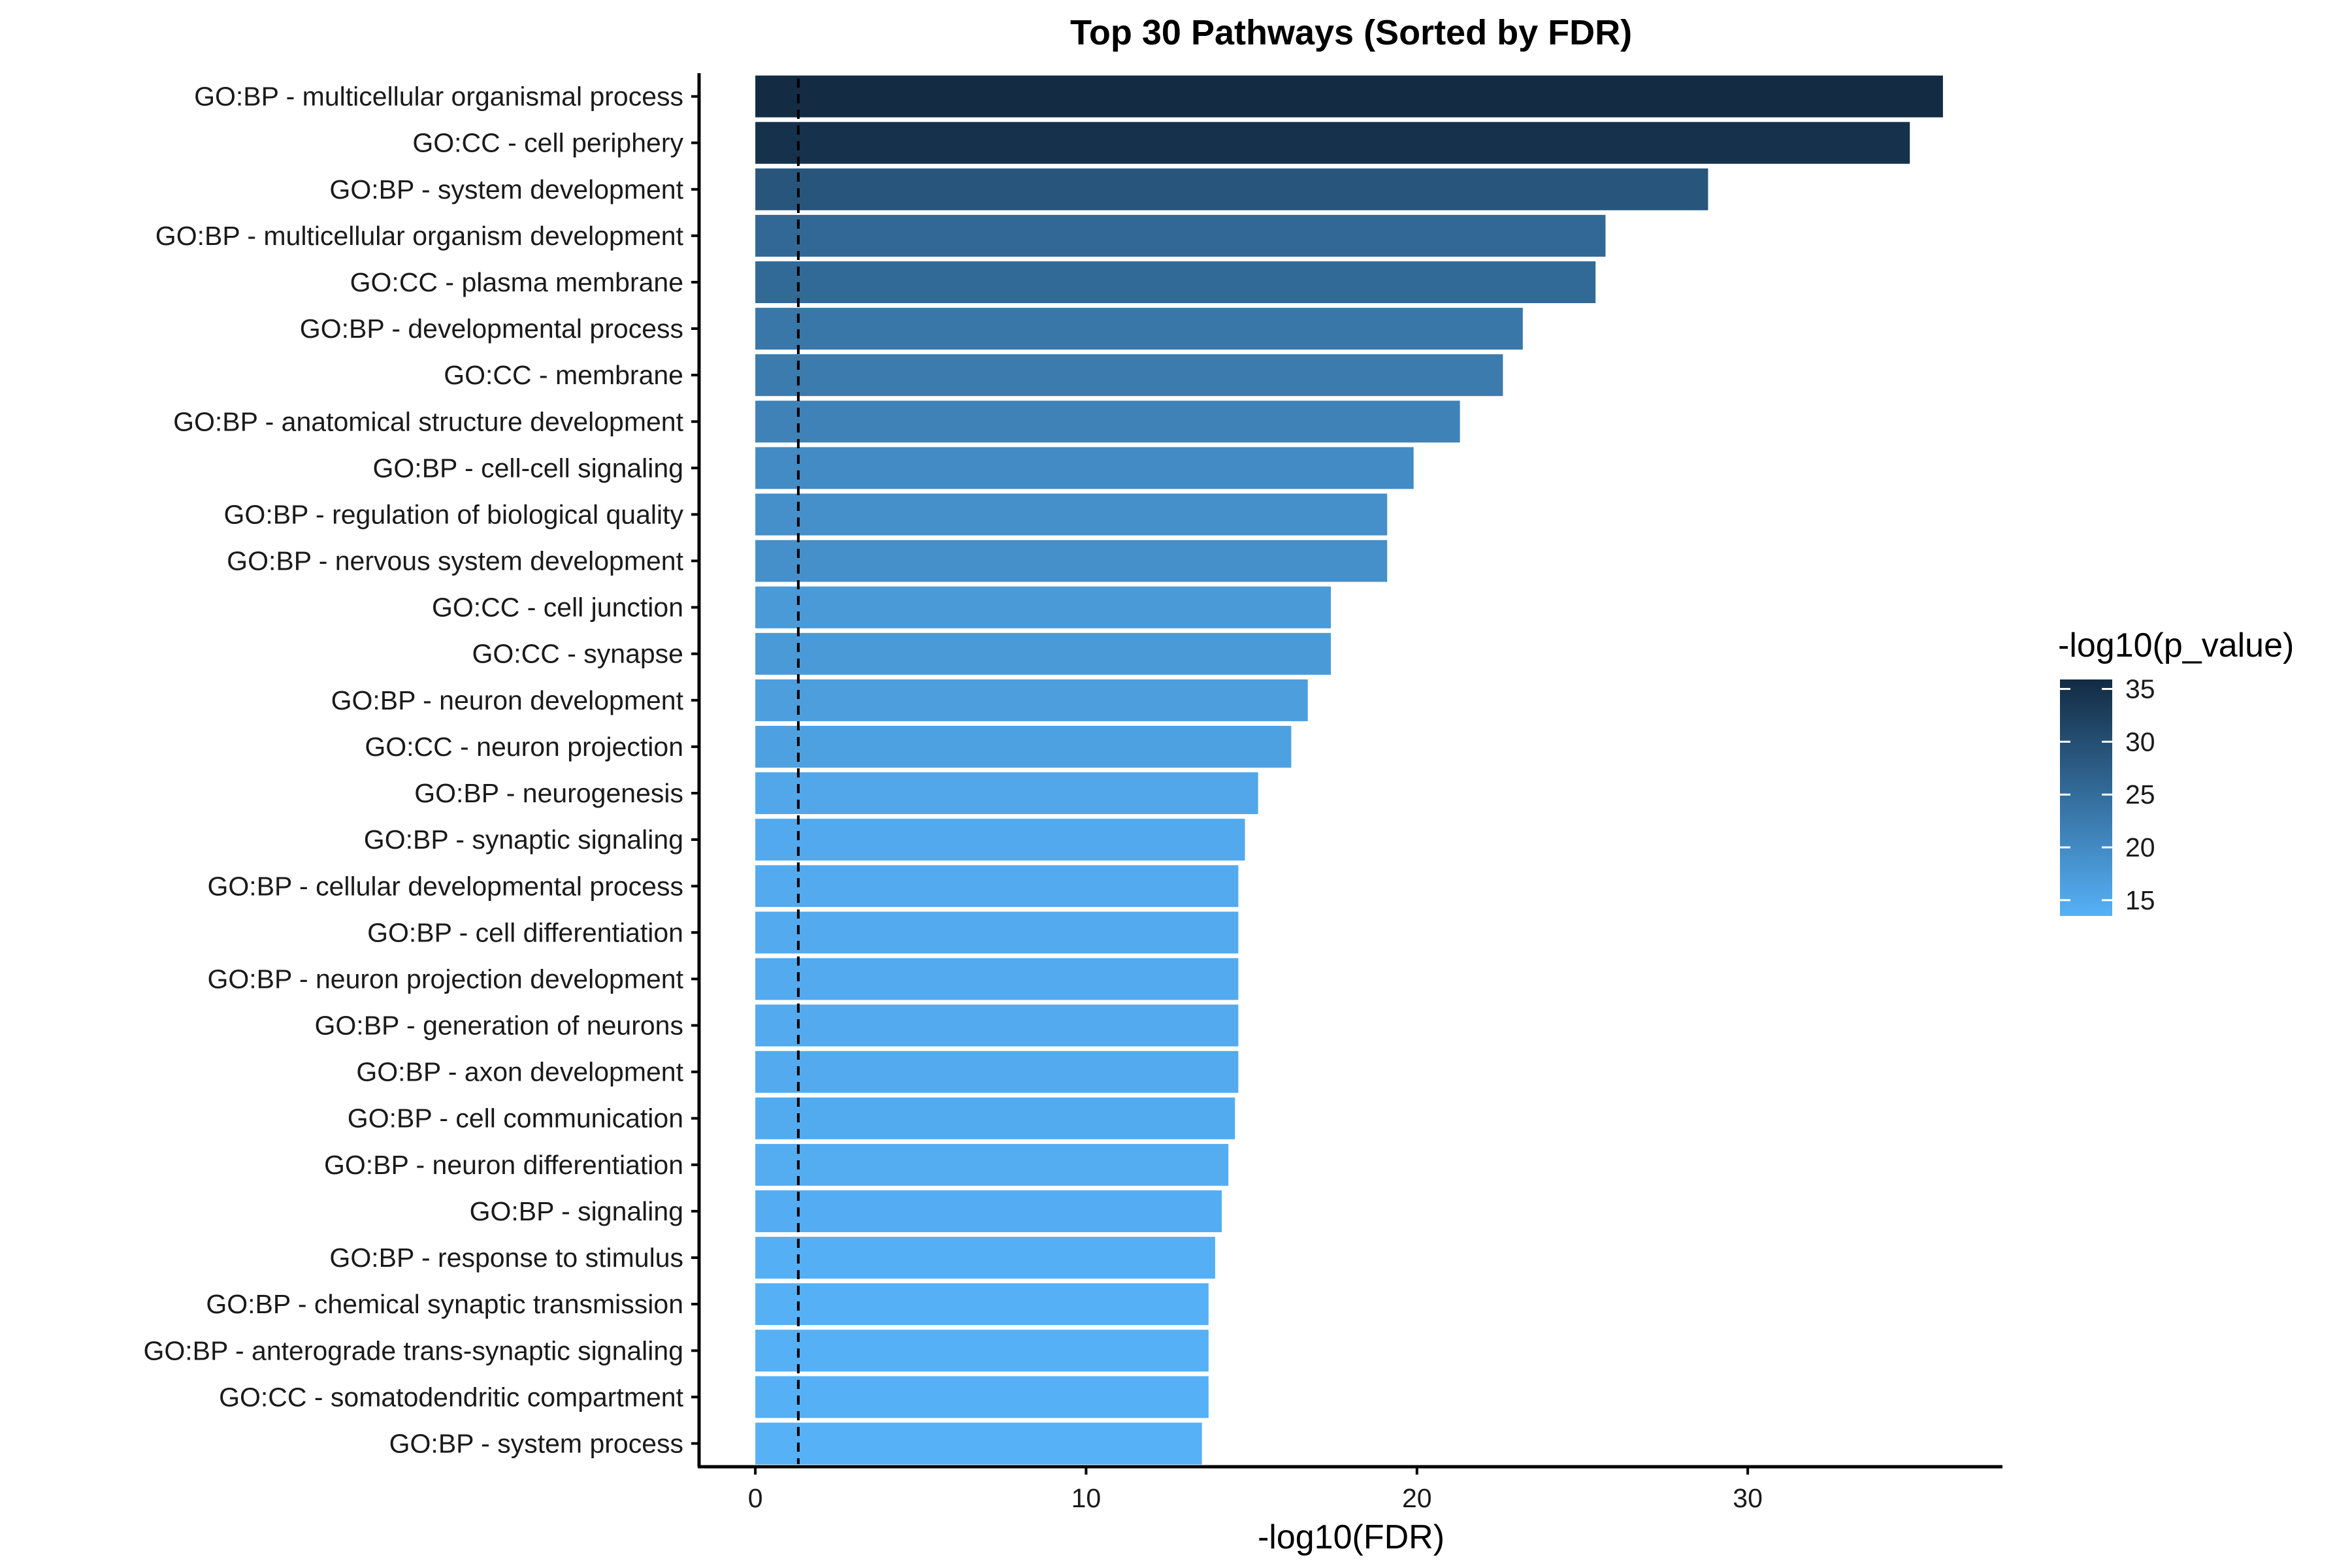 The height and width of the screenshot is (1568, 2352). Describe the element at coordinates (455, 561) in the screenshot. I see `category-label: GO:BP - nervous system development` at that location.